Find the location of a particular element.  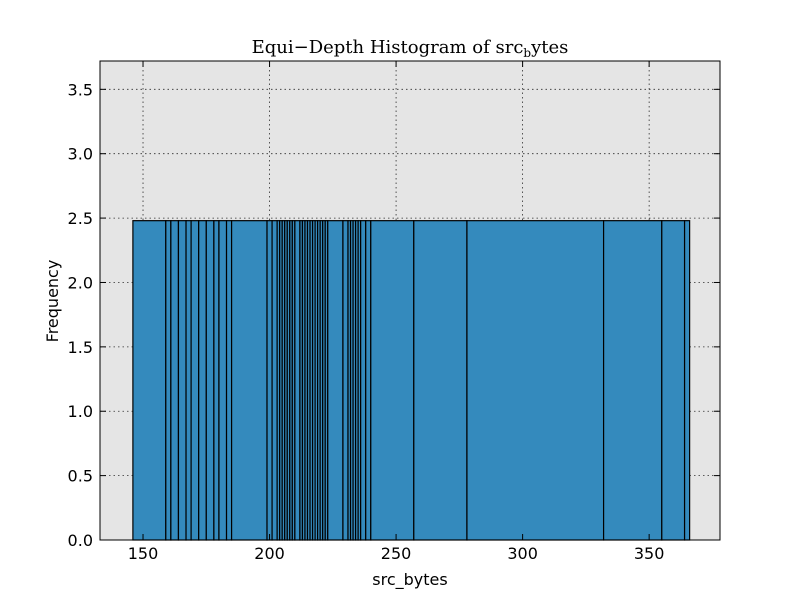

x-axis-label: src_bytes is located at coordinates (409, 580).